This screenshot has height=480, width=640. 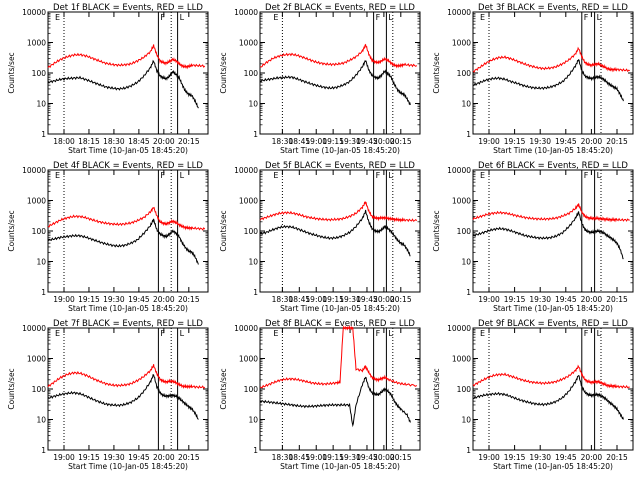 I want to click on panel-title: Det 9f BLACK = Events, RED = LLD, so click(x=553, y=324).